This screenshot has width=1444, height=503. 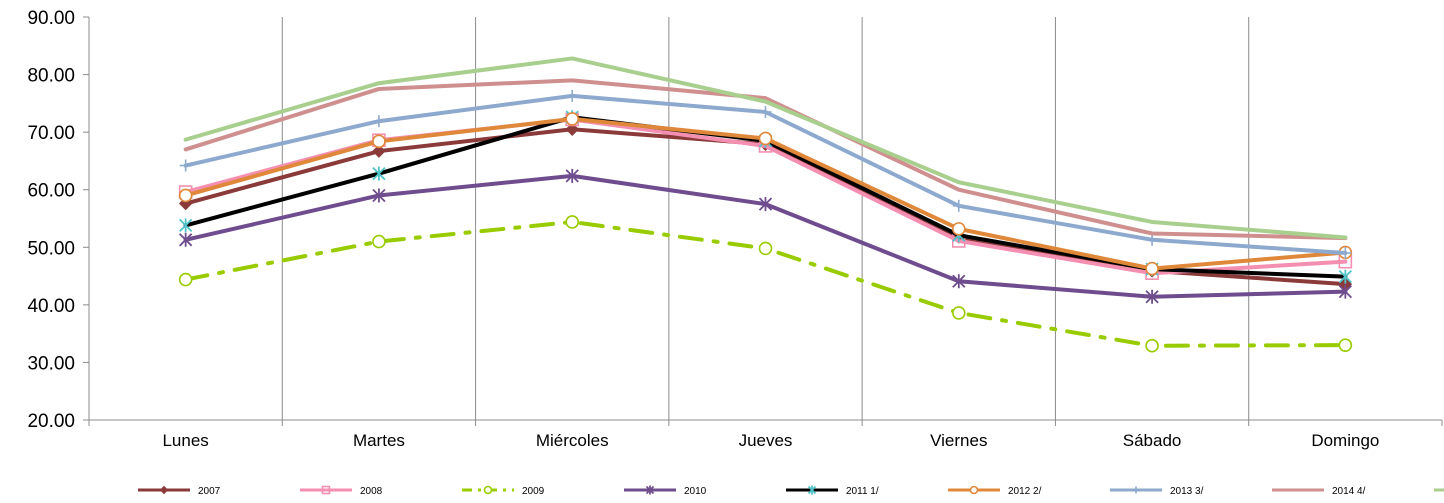 I want to click on legend-label: 2014 4/, so click(x=1349, y=491).